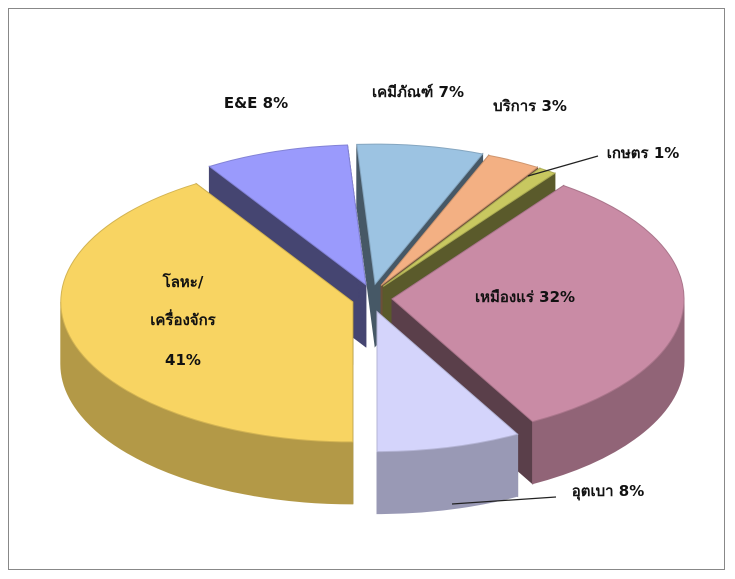 This screenshot has width=735, height=579. Describe the element at coordinates (451, 92) in the screenshot. I see `label-part: 7%` at that location.